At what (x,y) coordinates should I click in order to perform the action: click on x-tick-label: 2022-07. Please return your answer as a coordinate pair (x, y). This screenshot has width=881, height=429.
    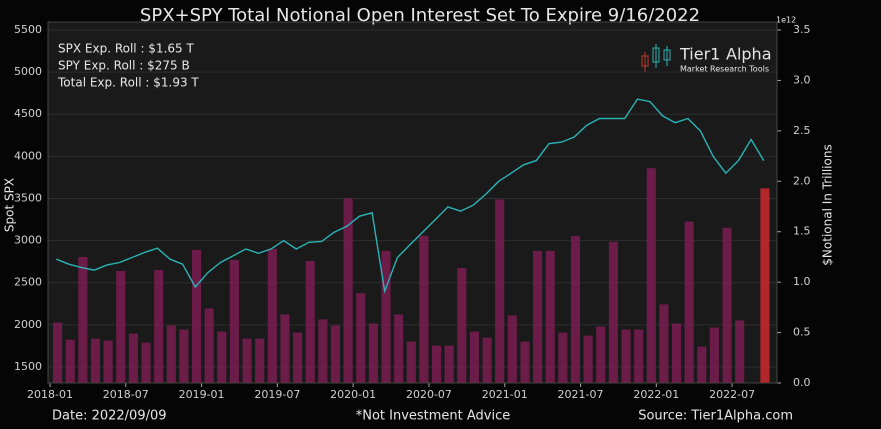
    Looking at the image, I should click on (732, 394).